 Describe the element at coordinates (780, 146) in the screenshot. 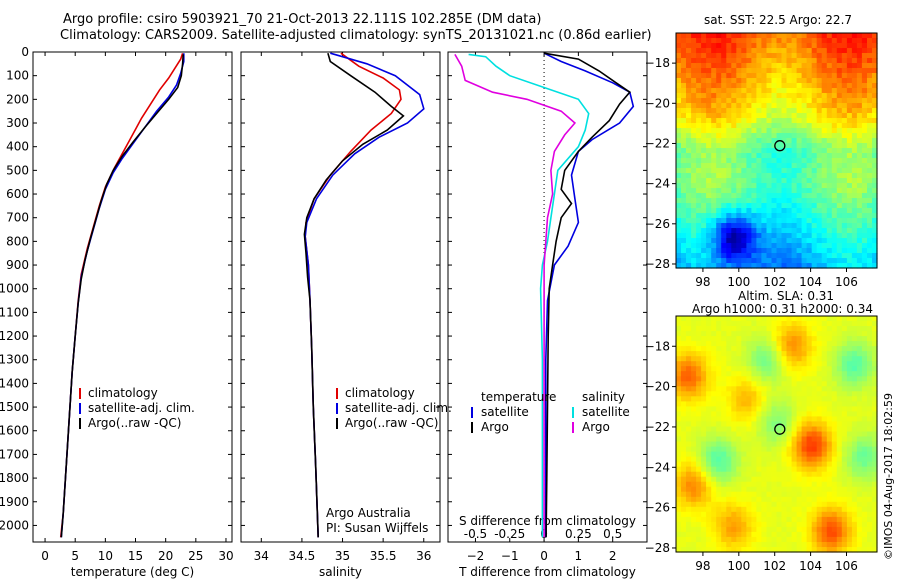

I see `sst-argo-location-marker` at that location.